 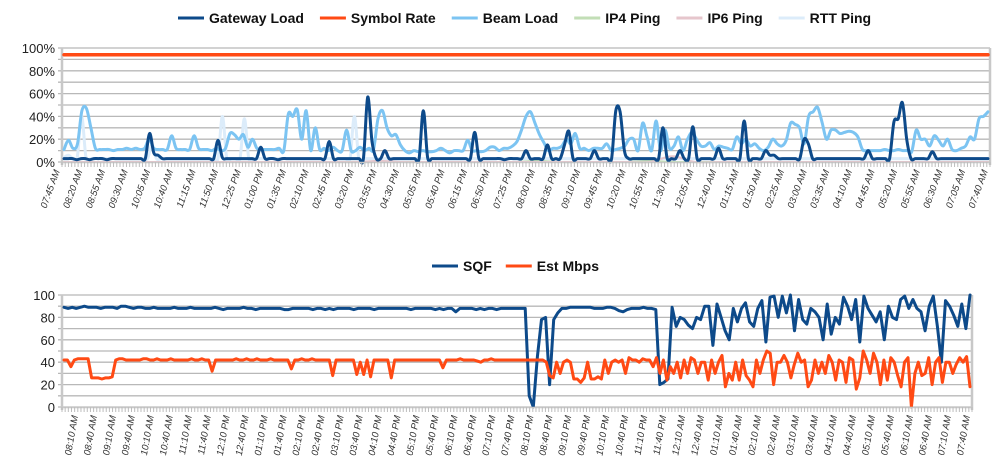 What do you see at coordinates (945, 436) in the screenshot?
I see `x-tick-label: 07:10 AM` at bounding box center [945, 436].